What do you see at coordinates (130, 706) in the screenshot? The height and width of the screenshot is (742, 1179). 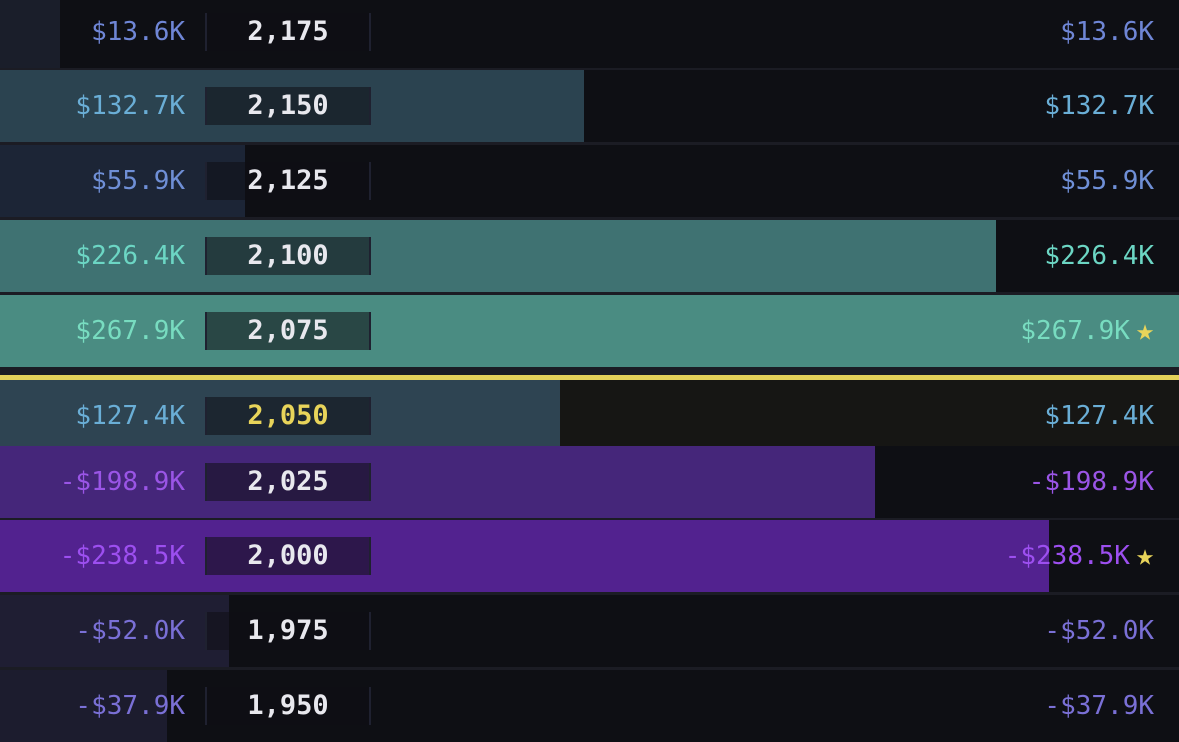 I see `pnl-left-value: -$37.9K` at bounding box center [130, 706].